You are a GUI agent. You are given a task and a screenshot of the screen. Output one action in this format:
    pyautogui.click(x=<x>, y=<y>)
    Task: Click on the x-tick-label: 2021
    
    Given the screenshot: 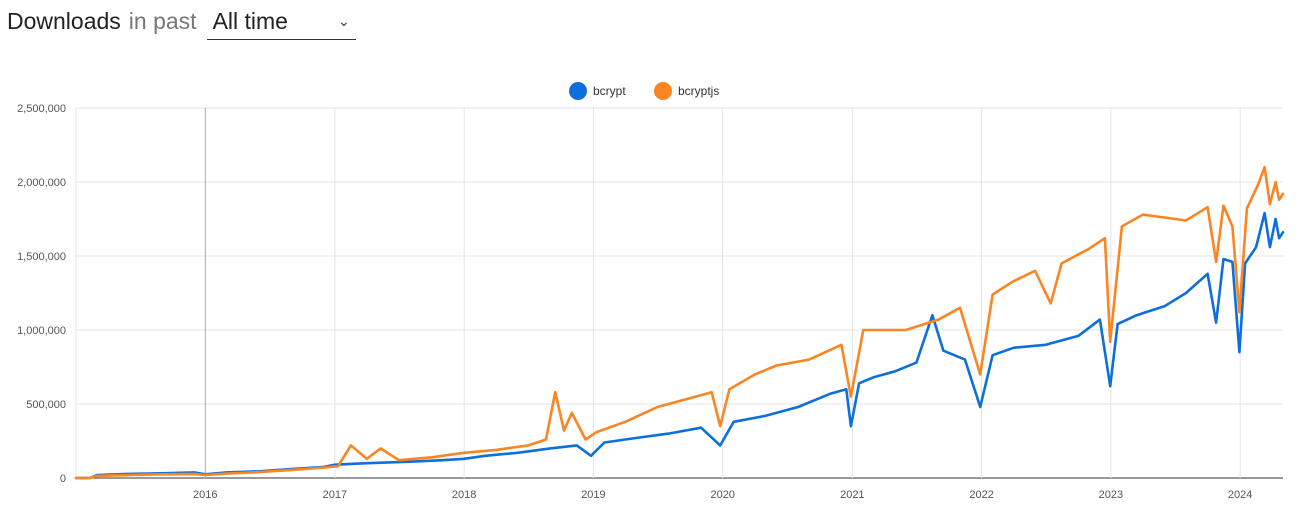 What is the action you would take?
    pyautogui.click(x=852, y=495)
    